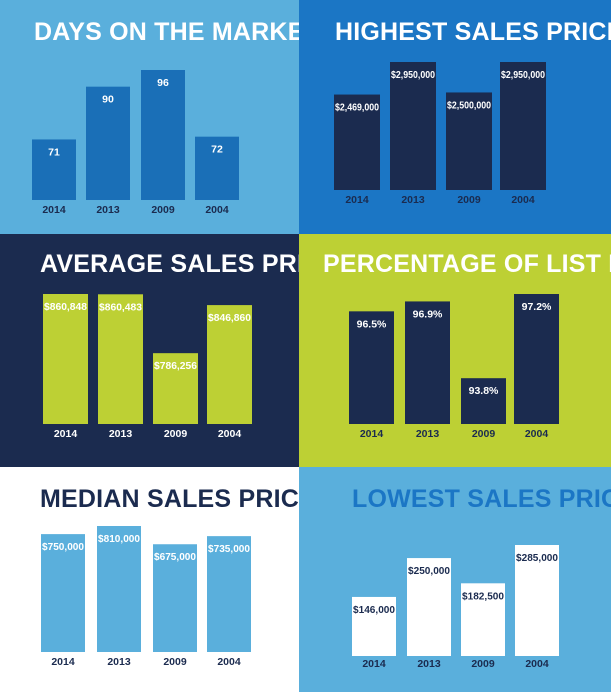  What do you see at coordinates (357, 108) in the screenshot?
I see `data-label: $2,469,000` at bounding box center [357, 108].